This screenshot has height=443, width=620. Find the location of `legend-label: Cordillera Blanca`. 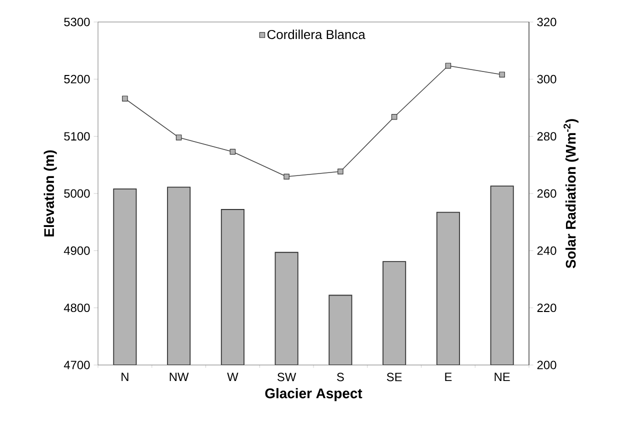

legend-label: Cordillera Blanca is located at coordinates (316, 35).